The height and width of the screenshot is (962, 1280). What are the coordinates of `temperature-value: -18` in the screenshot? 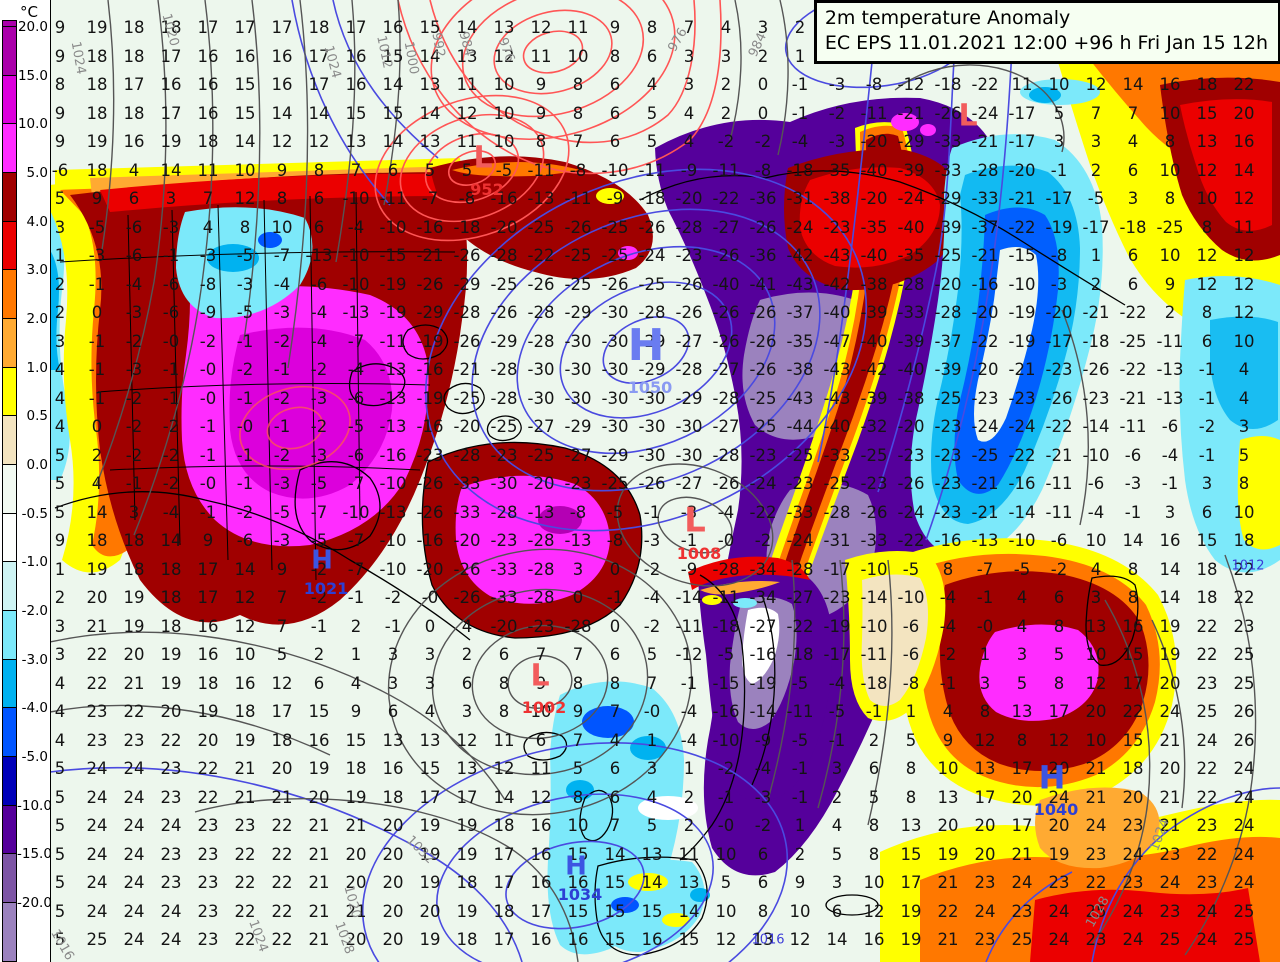 It's located at (874, 683).